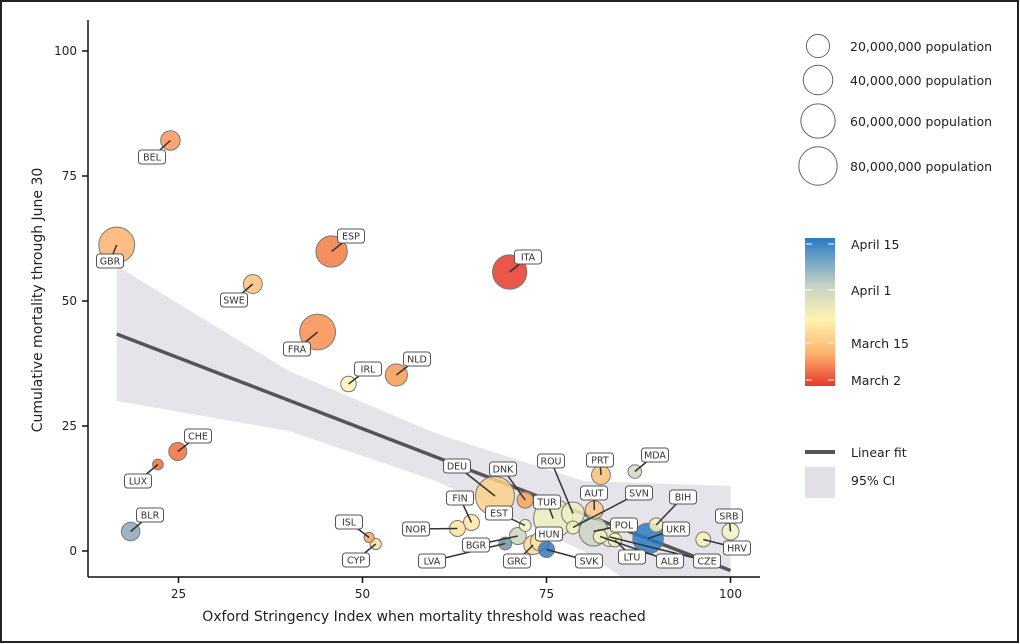 This screenshot has width=1020, height=644. I want to click on point-label-bih: BIH, so click(683, 498).